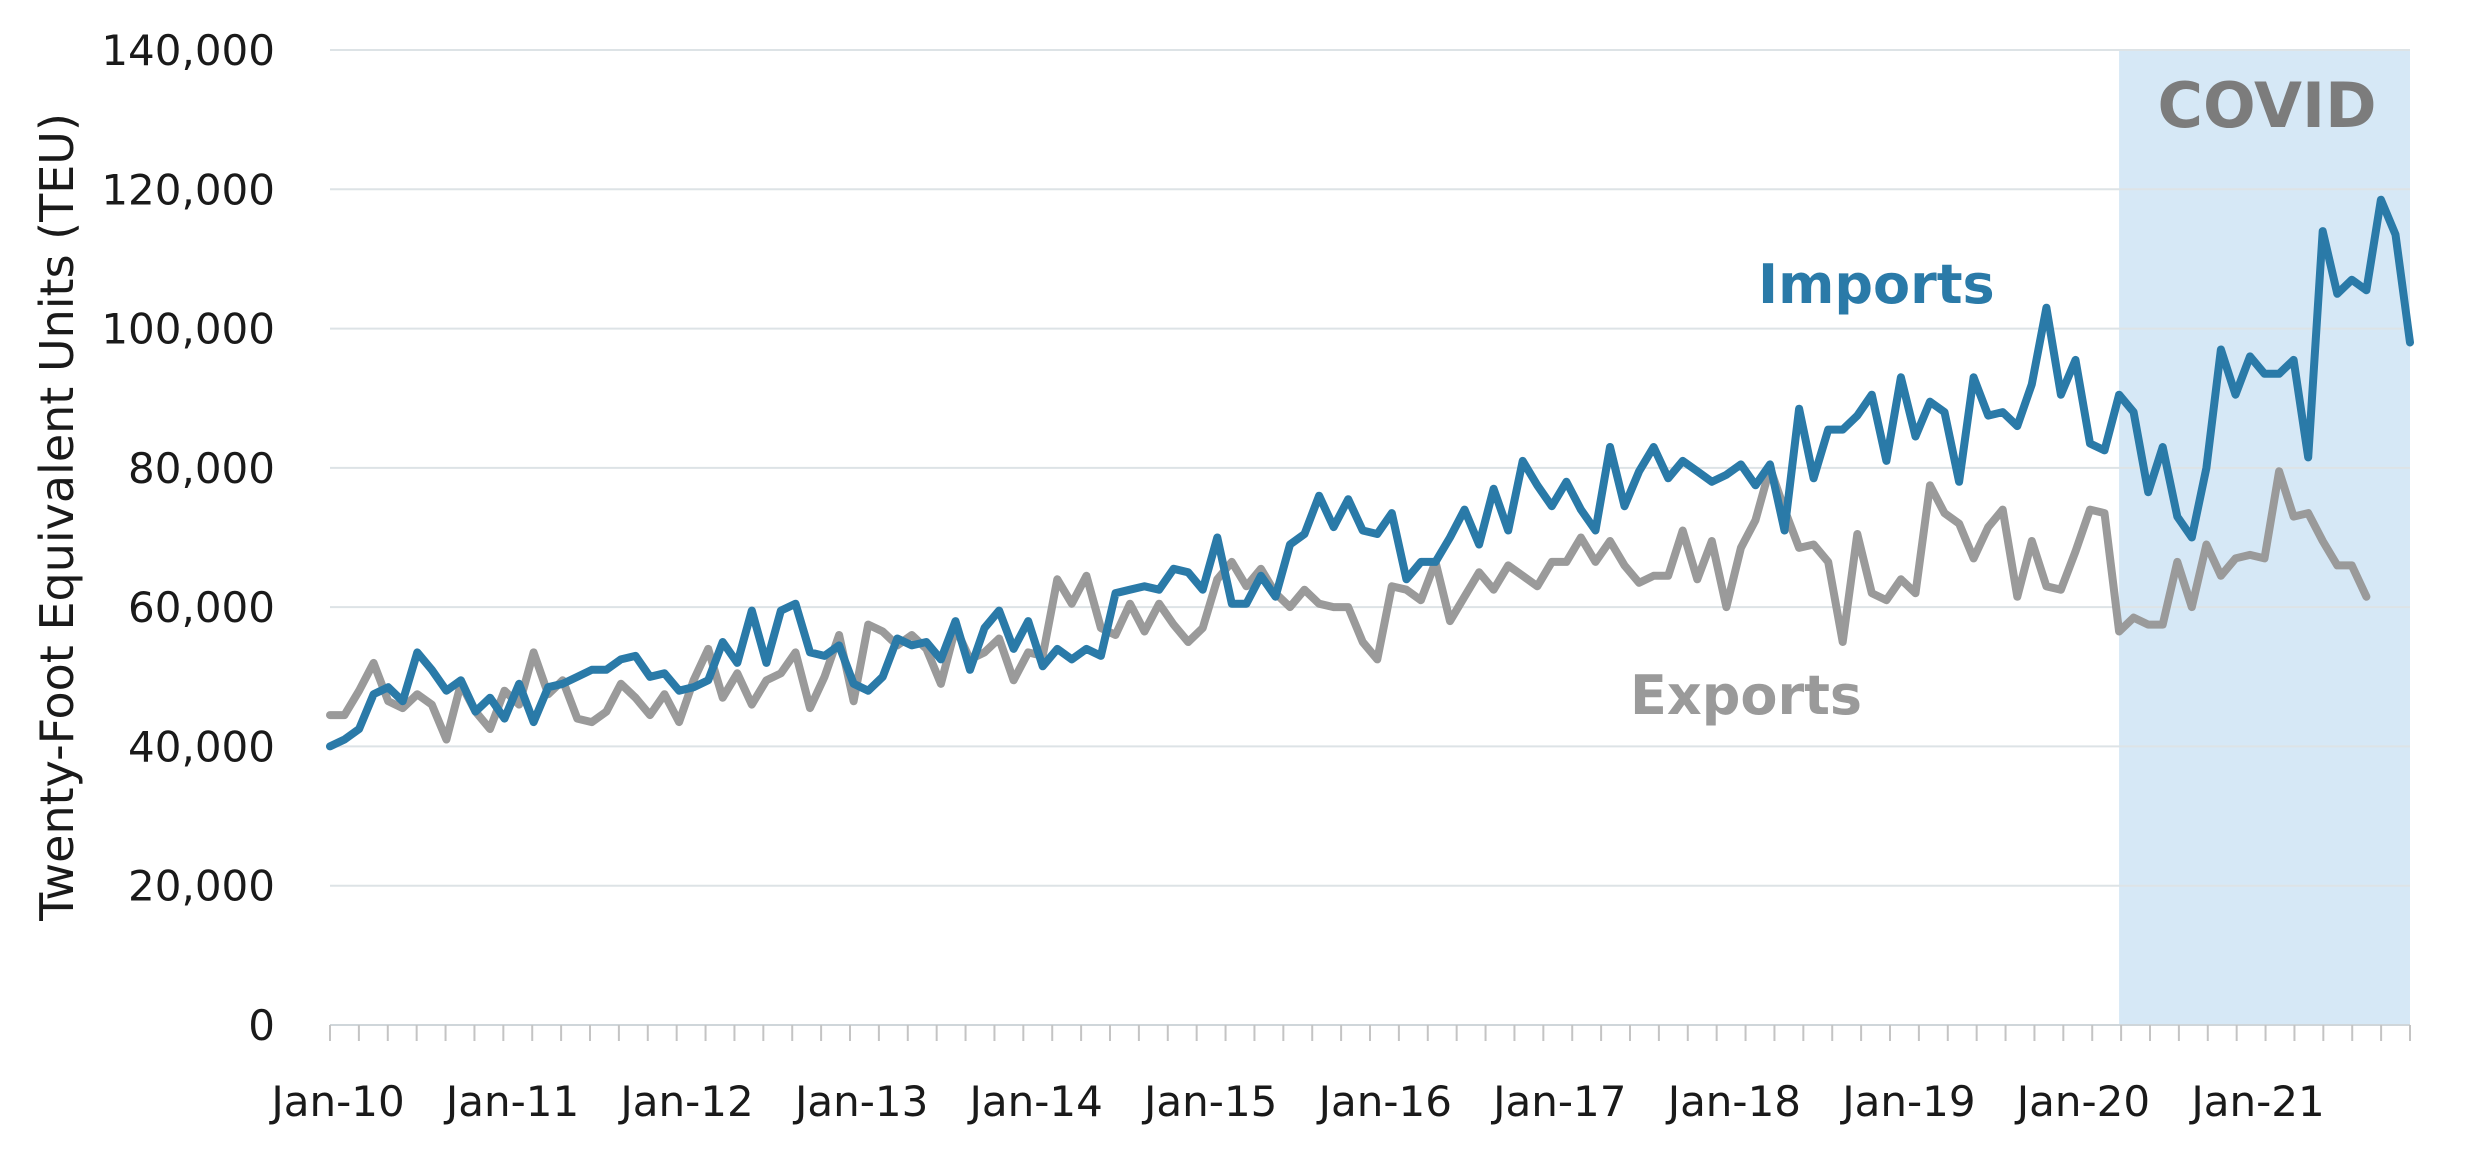 This screenshot has height=1155, width=2475. Describe the element at coordinates (261, 1025) in the screenshot. I see `y-tick-label: 0` at that location.